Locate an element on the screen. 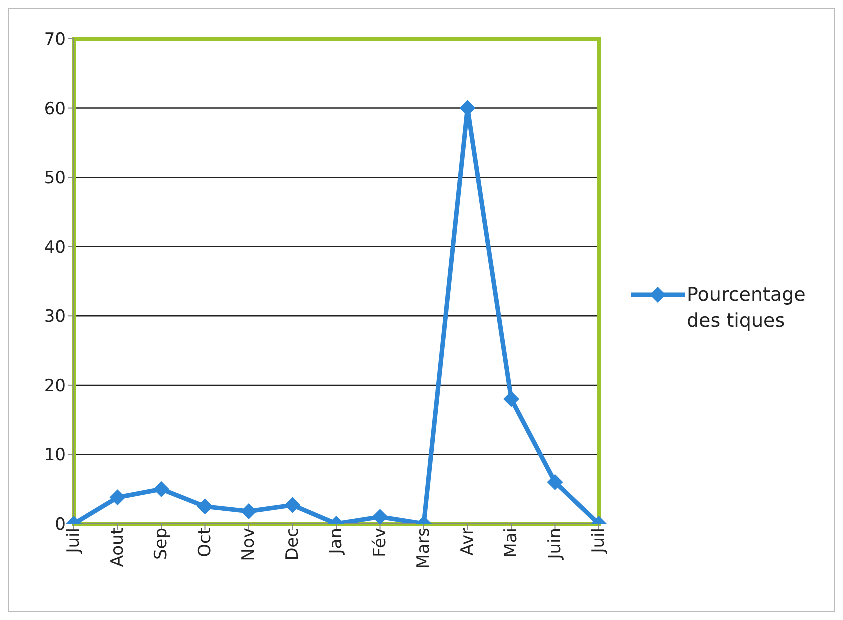 The image size is (843, 620). y-tick-label: 0 is located at coordinates (60, 525).